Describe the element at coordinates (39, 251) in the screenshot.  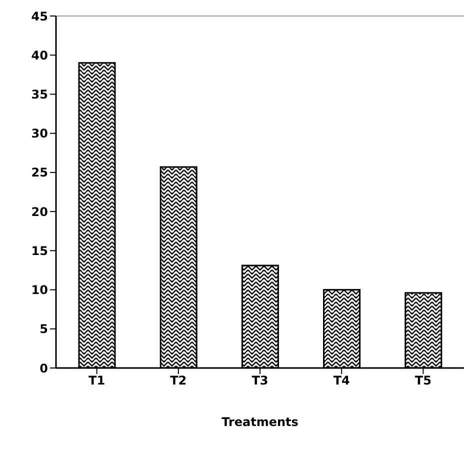
I see `y-tick-label: 15` at that location.